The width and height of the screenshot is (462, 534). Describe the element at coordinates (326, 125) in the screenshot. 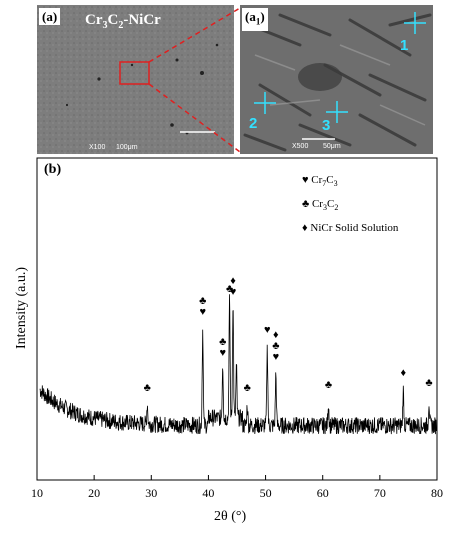

I see `point-3-label: 3` at that location.